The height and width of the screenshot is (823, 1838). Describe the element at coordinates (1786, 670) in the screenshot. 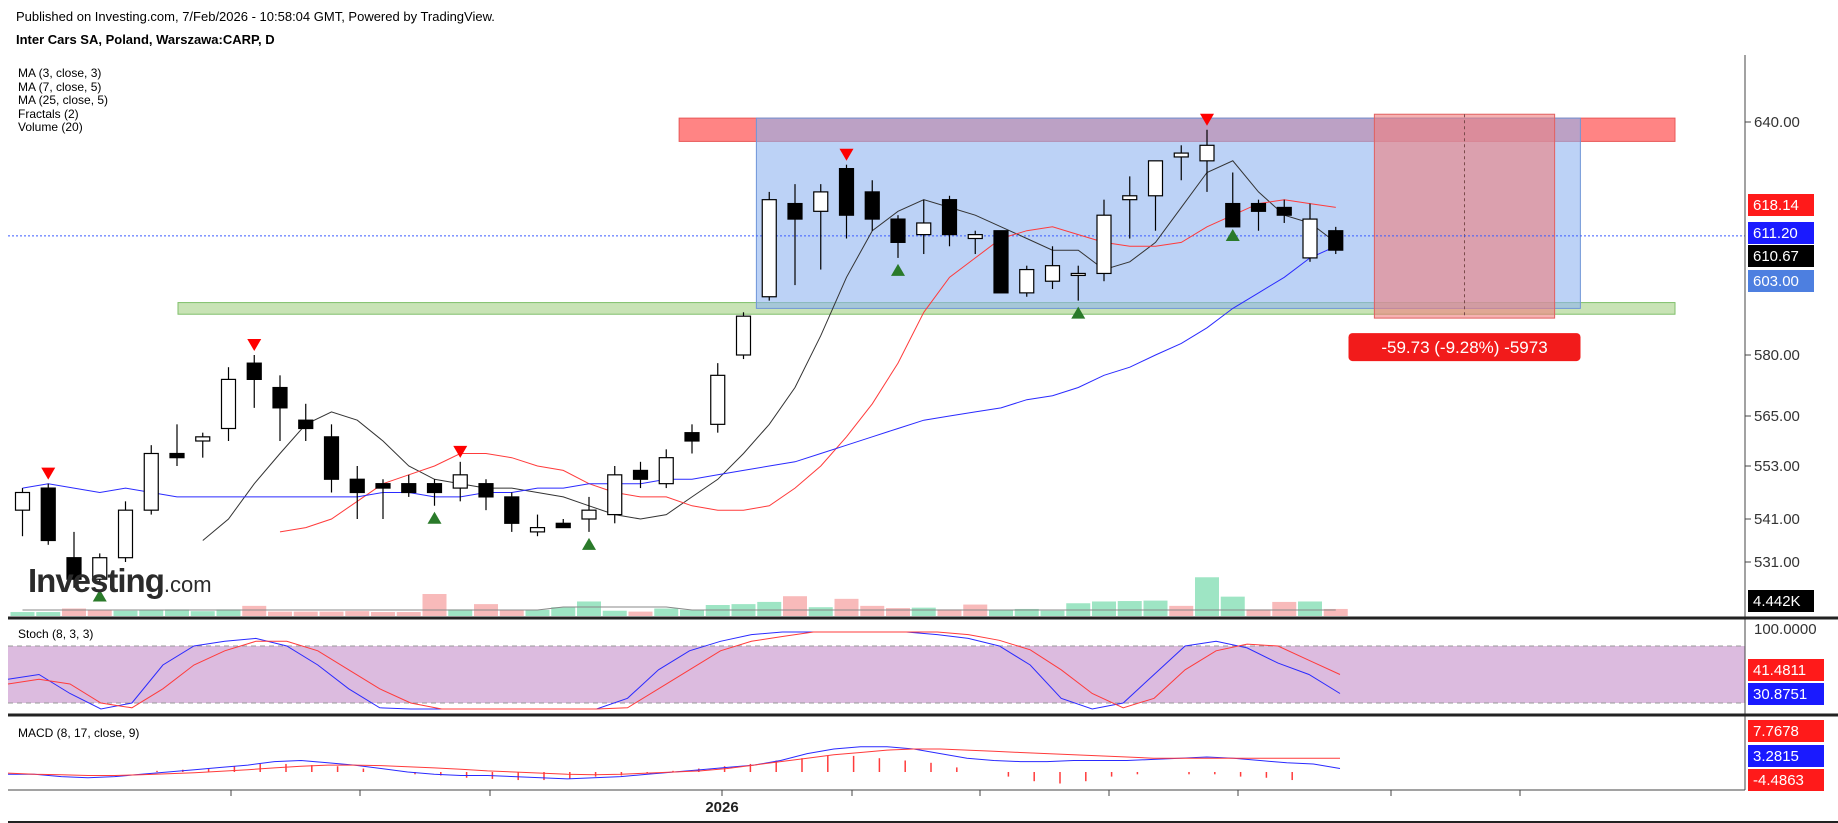

I see `stoch-value-badge-bg` at that location.